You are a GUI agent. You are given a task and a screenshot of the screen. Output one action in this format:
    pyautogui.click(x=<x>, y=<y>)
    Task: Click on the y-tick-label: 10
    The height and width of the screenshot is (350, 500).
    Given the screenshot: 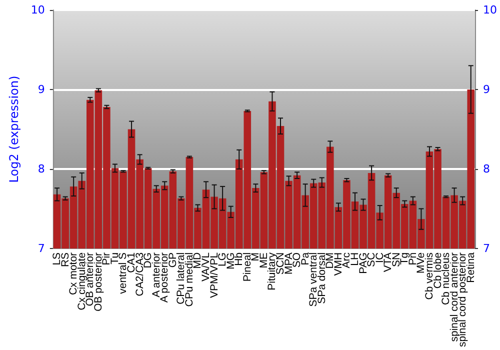 What is the action you would take?
    pyautogui.click(x=37, y=10)
    